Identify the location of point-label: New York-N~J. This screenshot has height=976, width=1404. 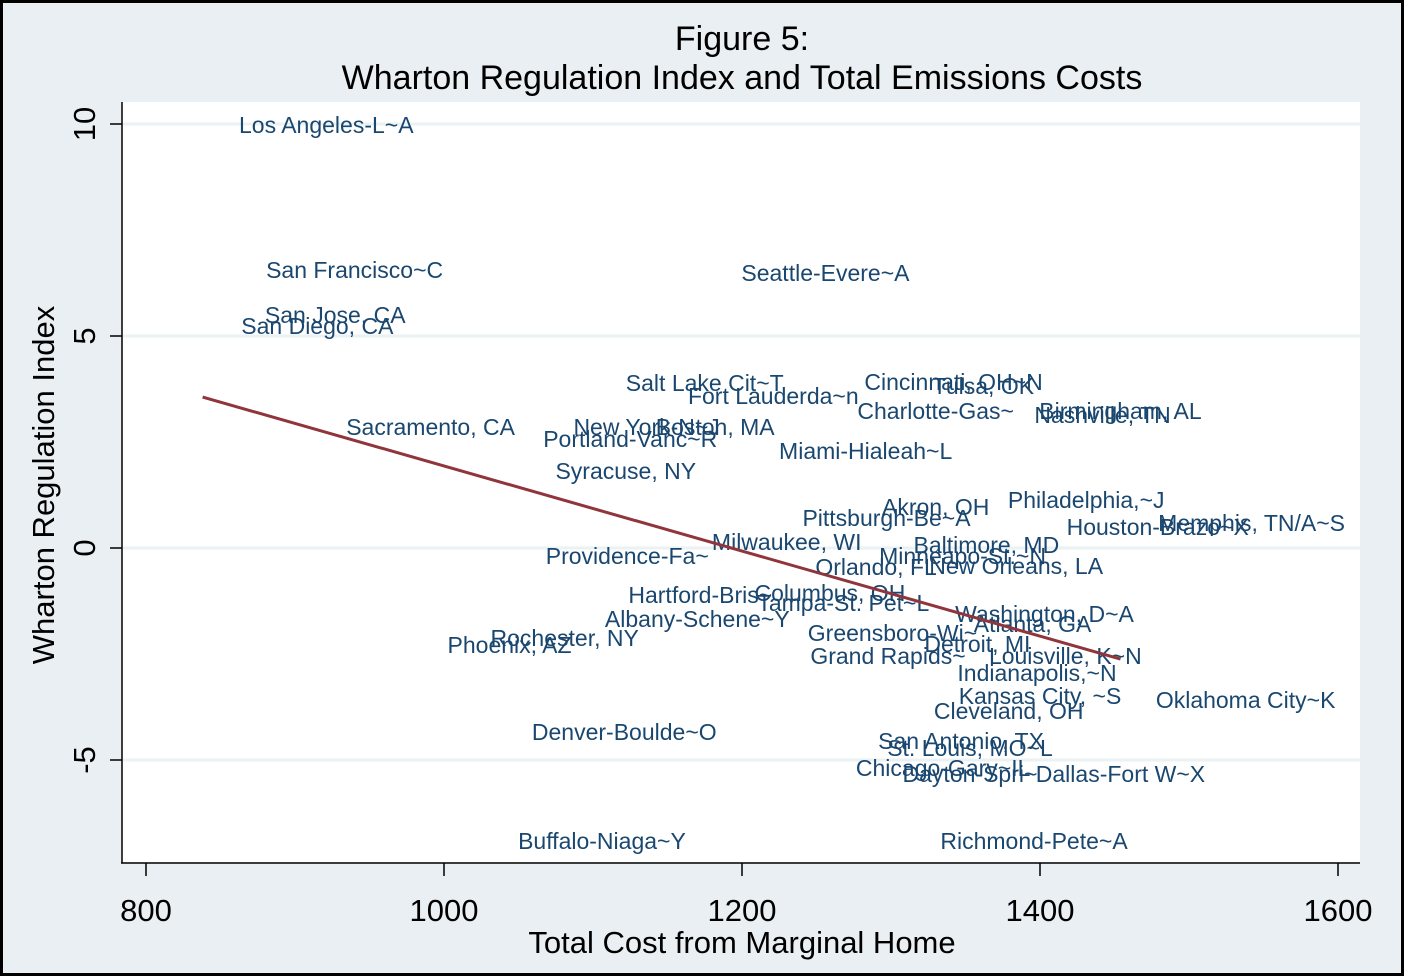
(646, 427).